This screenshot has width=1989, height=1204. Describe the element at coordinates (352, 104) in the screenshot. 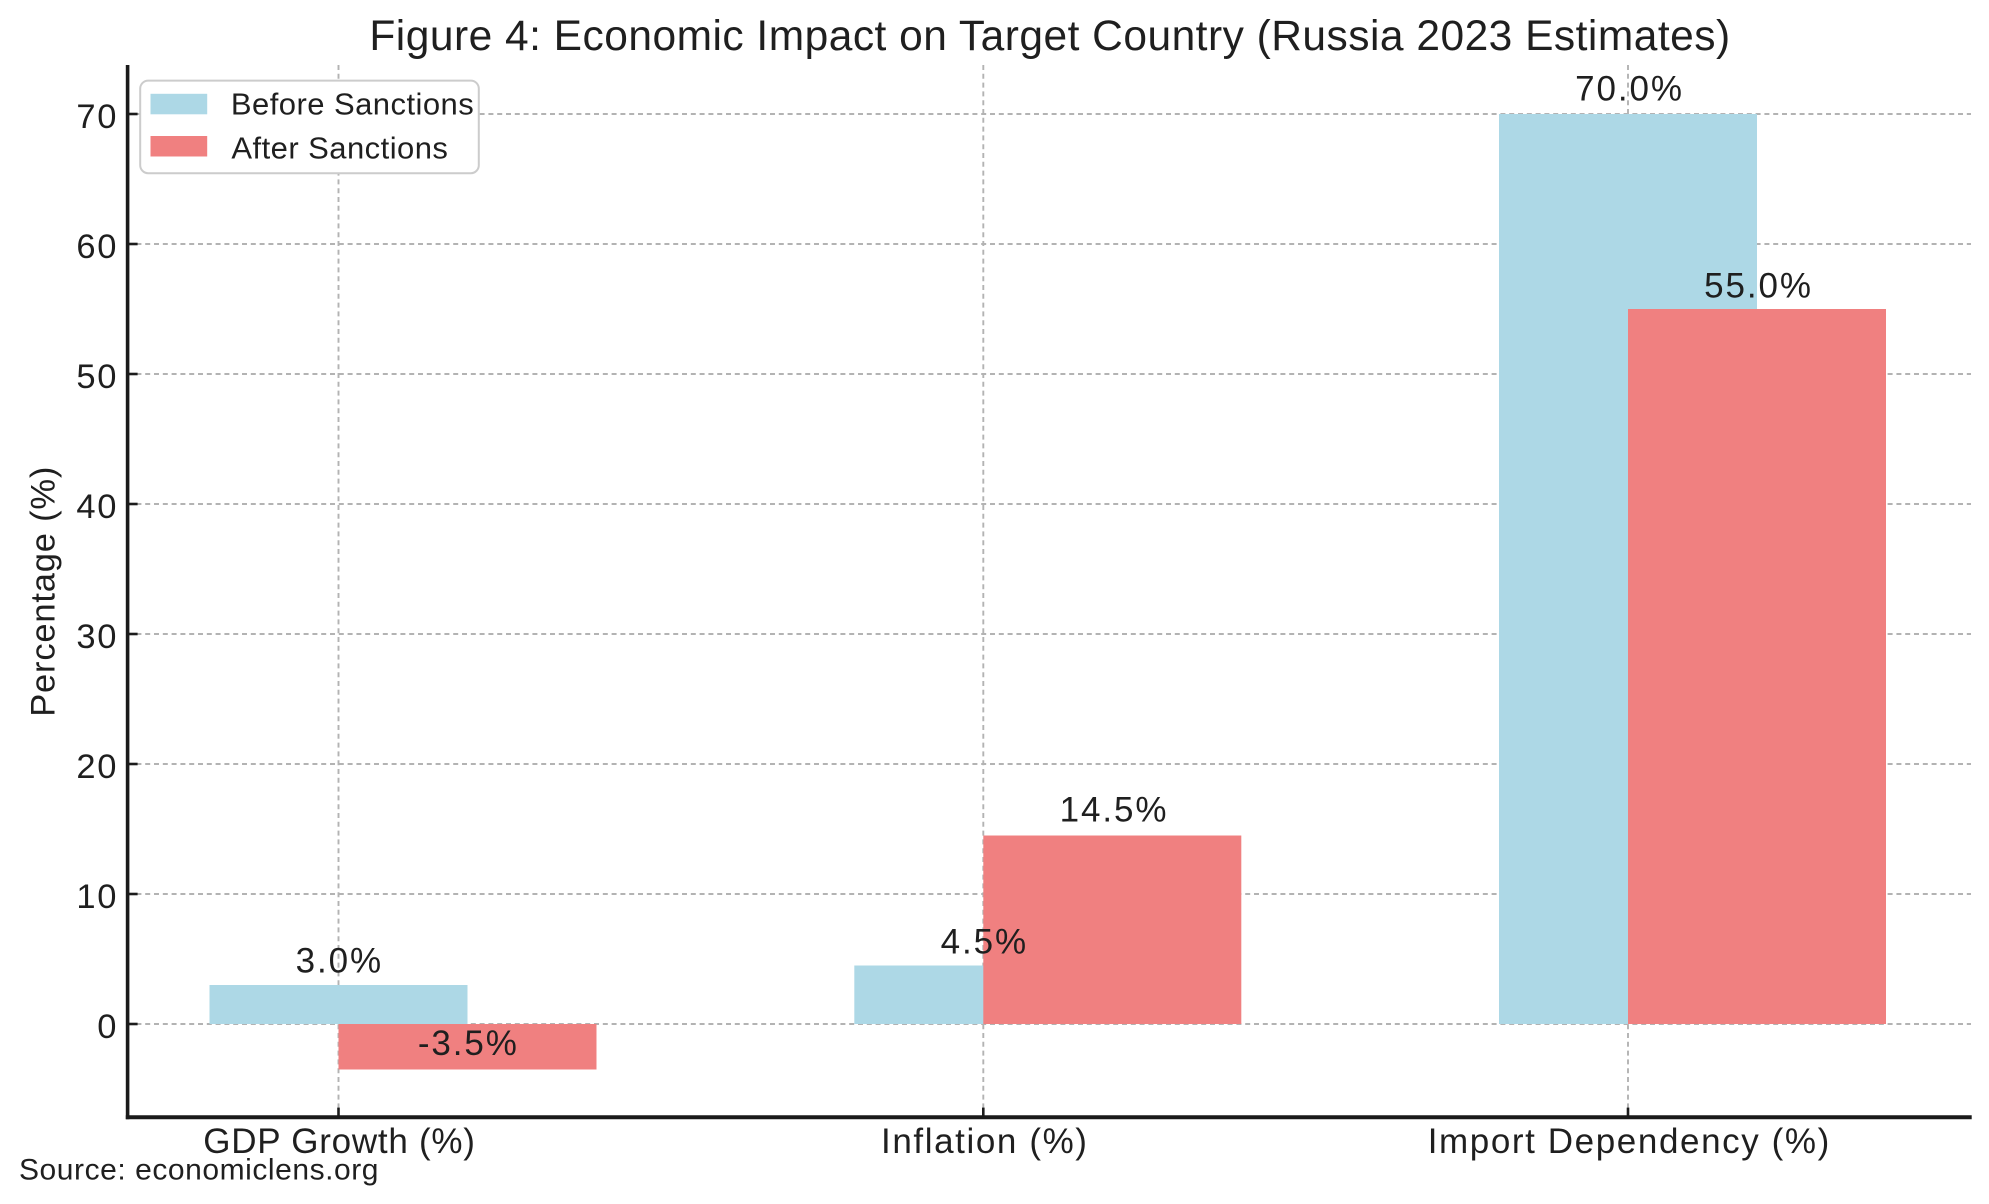

I see `svg-text: Before Sanctions` at that location.